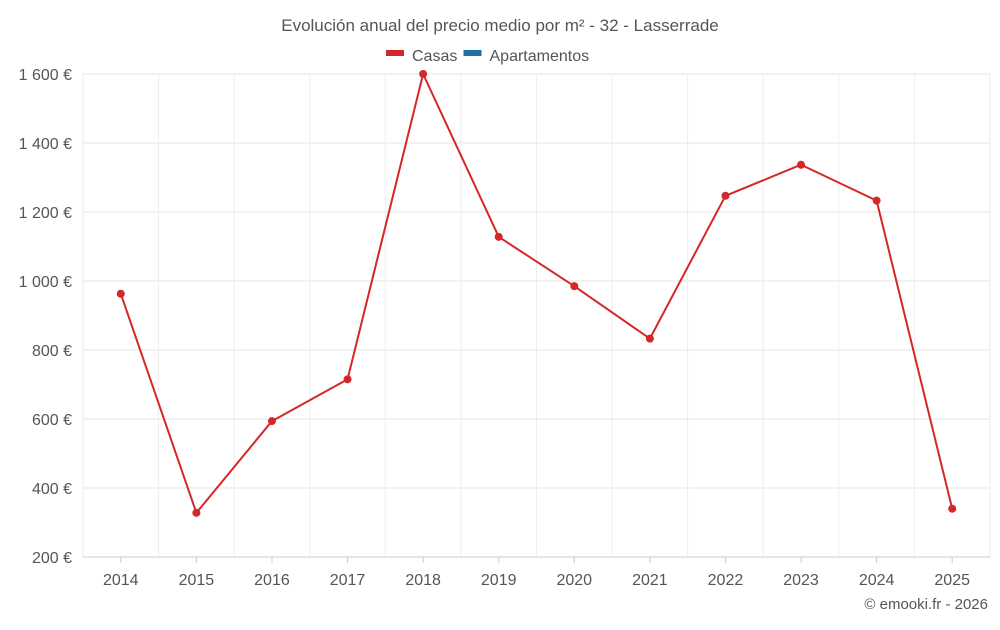  What do you see at coordinates (650, 580) in the screenshot?
I see `x-tick-label: 2021` at bounding box center [650, 580].